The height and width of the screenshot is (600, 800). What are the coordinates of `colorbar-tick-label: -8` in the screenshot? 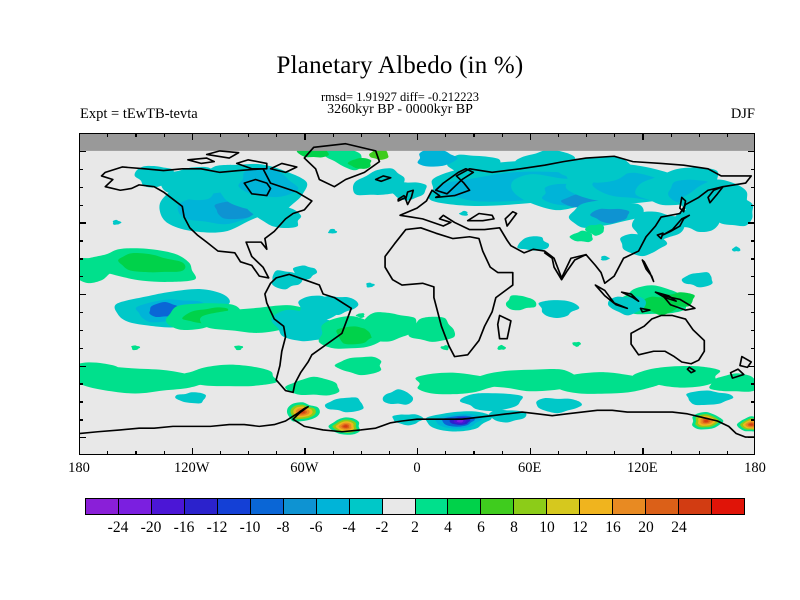 It's located at (283, 527).